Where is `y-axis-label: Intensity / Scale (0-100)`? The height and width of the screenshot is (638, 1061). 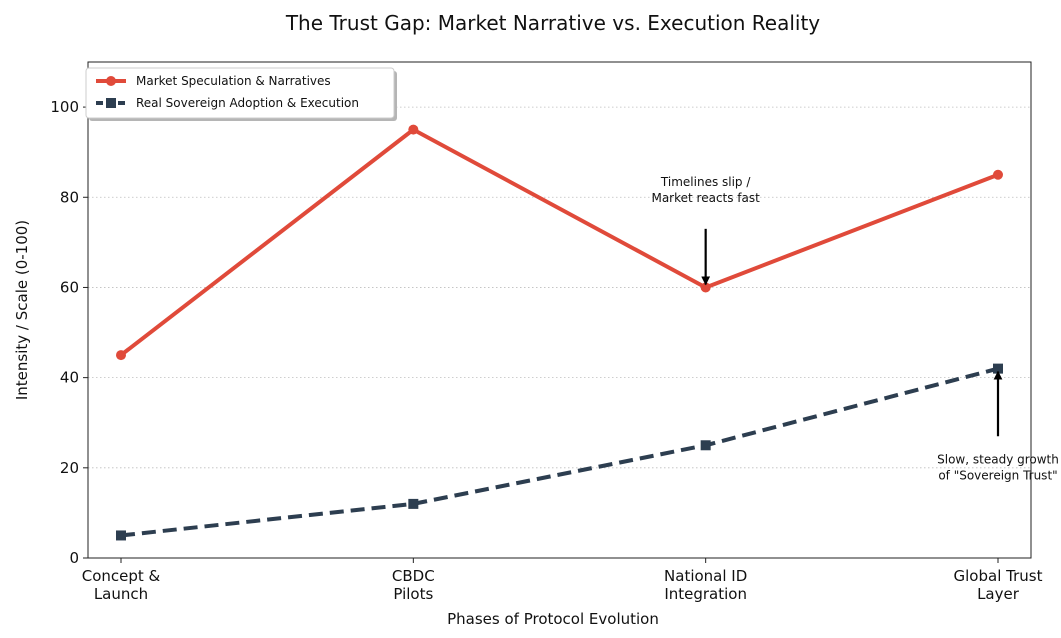 y-axis-label: Intensity / Scale (0-100) is located at coordinates (22, 310).